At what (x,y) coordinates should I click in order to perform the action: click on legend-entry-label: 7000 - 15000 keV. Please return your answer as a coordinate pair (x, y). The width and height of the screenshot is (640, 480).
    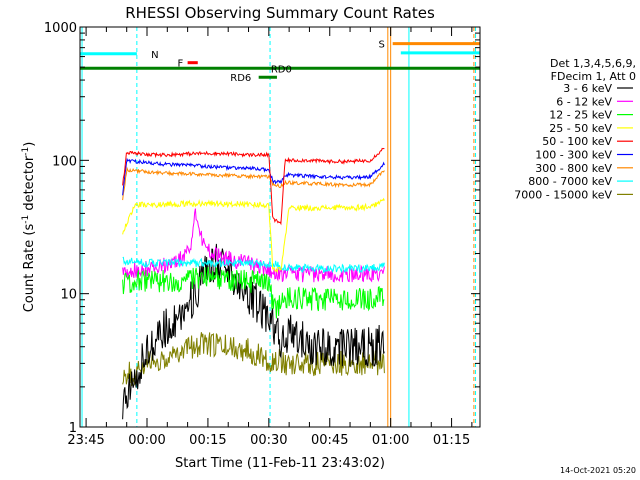
    Looking at the image, I should click on (563, 194).